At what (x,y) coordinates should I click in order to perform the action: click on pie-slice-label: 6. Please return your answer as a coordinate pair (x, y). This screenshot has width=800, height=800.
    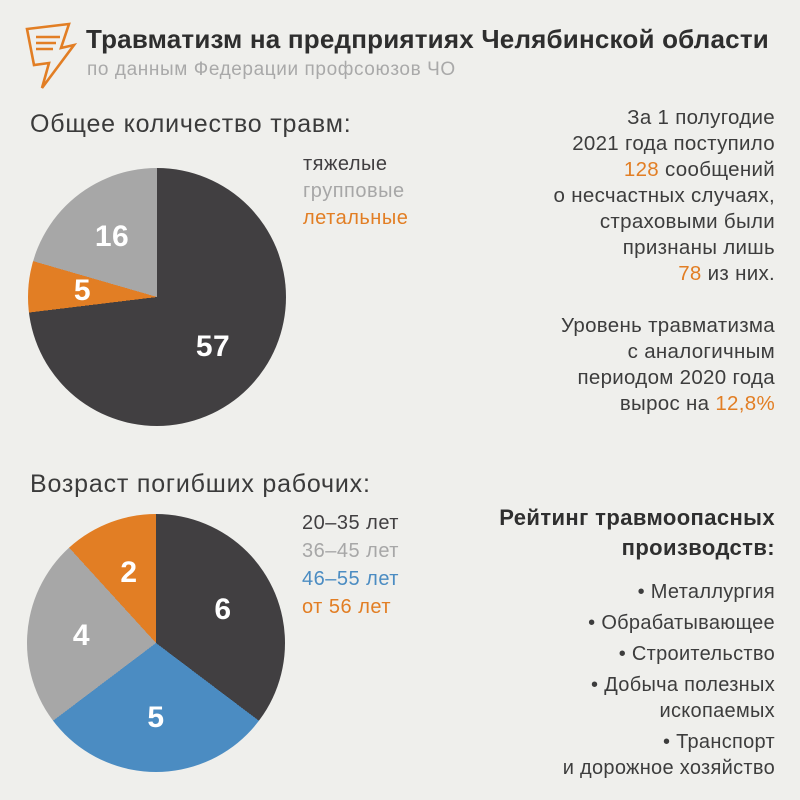
    Looking at the image, I should click on (223, 609).